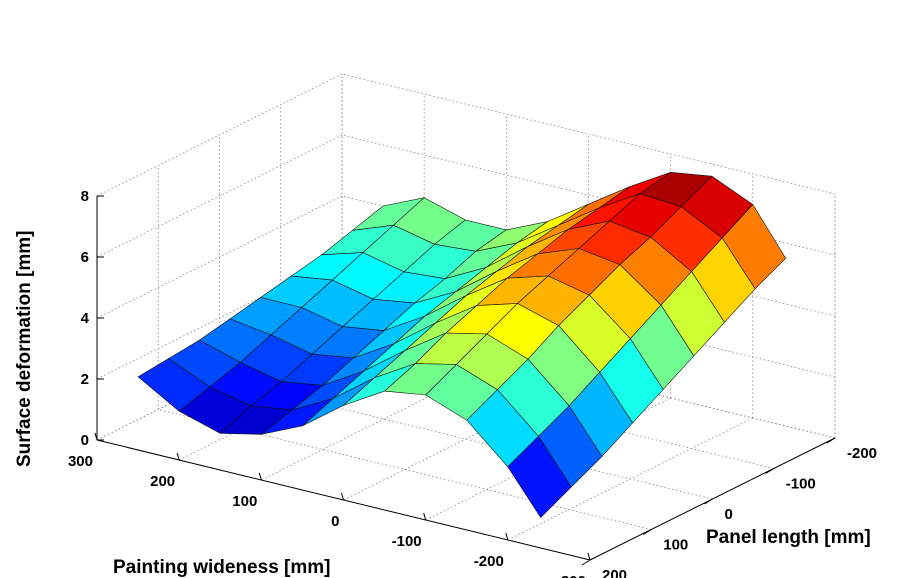  I want to click on x-tick-labels: 300 200 100 0 -100 -200 -300, so click(329, 505).